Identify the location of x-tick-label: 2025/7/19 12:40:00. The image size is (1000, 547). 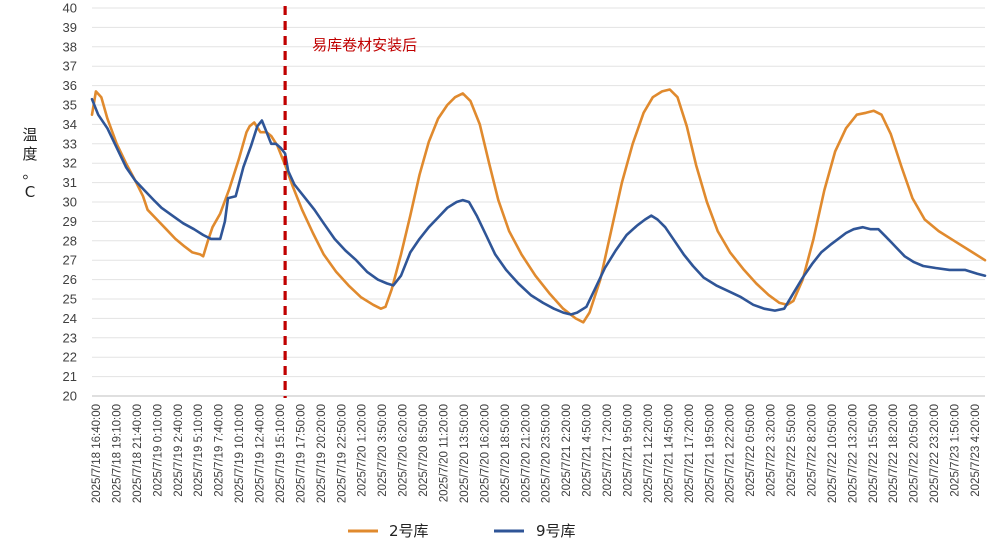
(261, 453).